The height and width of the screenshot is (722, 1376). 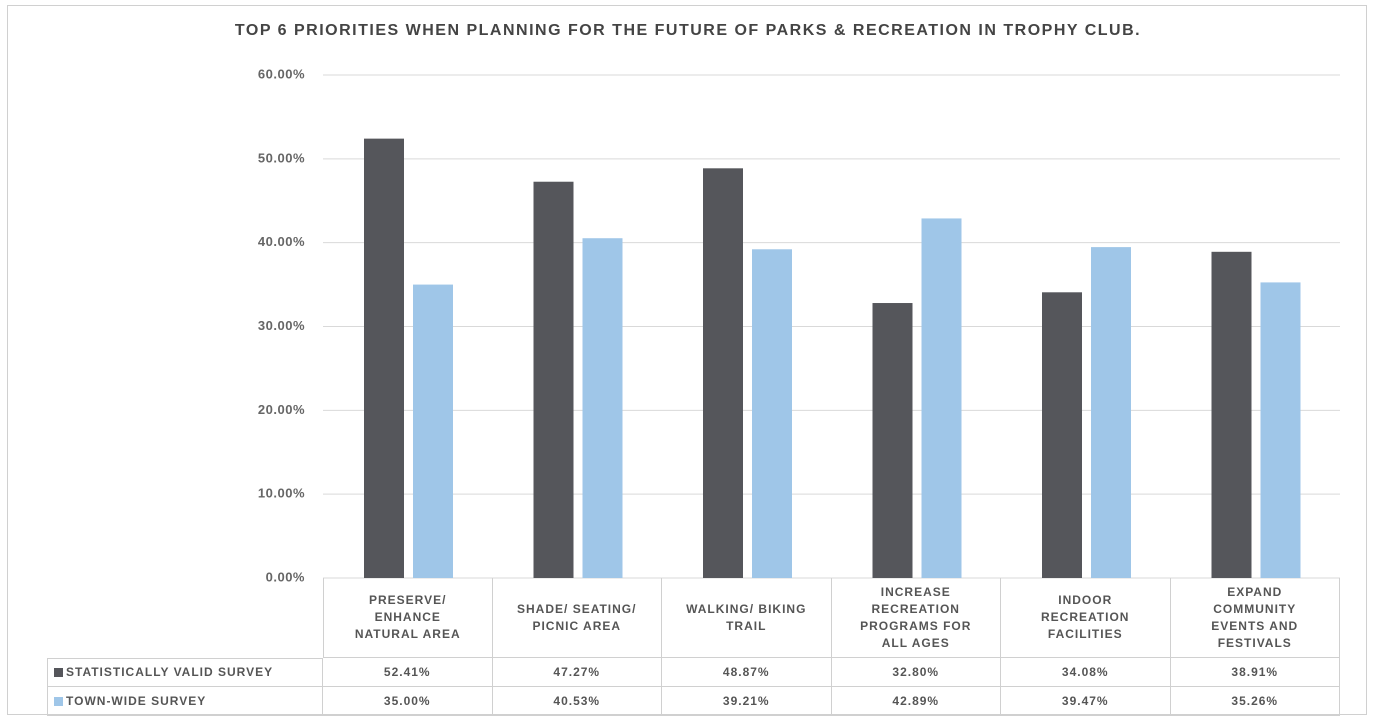 What do you see at coordinates (1255, 701) in the screenshot?
I see `value-cell: 35.26%` at bounding box center [1255, 701].